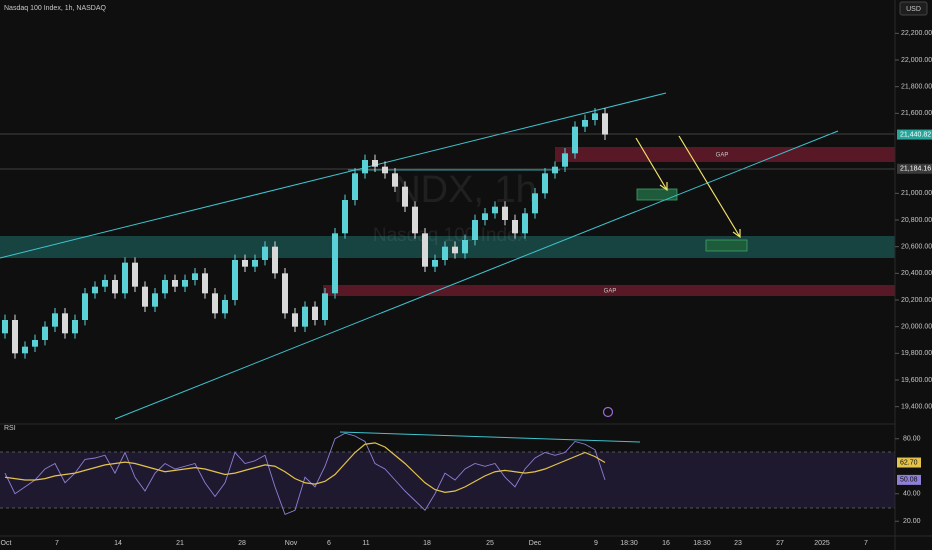 The height and width of the screenshot is (550, 932). What do you see at coordinates (916, 273) in the screenshot?
I see `y-tick-label: 20,400.00` at bounding box center [916, 273].